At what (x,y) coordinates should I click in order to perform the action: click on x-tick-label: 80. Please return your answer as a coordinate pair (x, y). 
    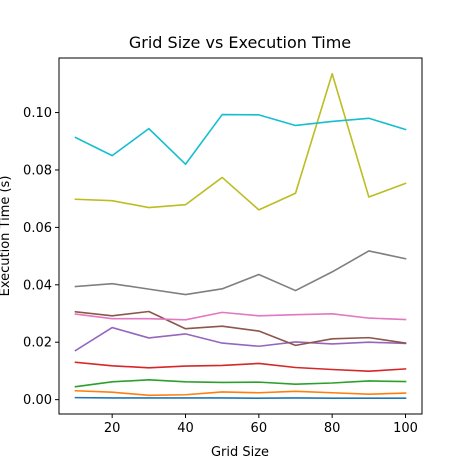
    Looking at the image, I should click on (332, 428).